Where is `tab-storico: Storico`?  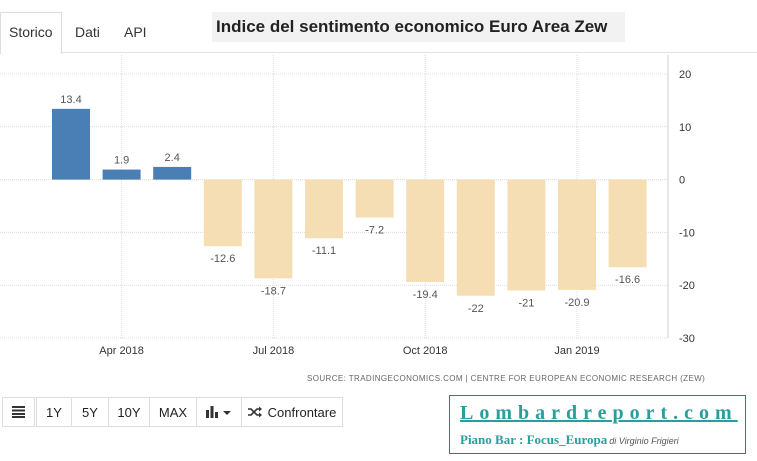
tab-storico: Storico is located at coordinates (31, 32).